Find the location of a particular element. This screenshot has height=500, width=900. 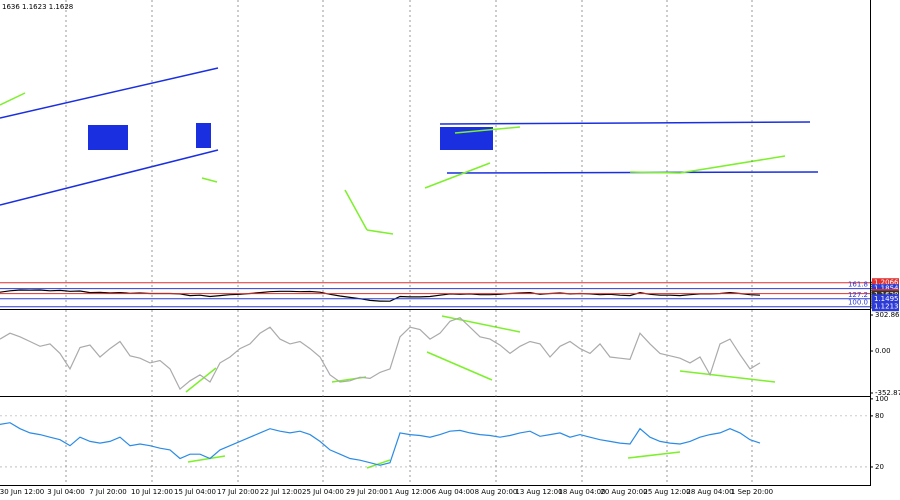

price-label: 1.2066 is located at coordinates (886, 283).